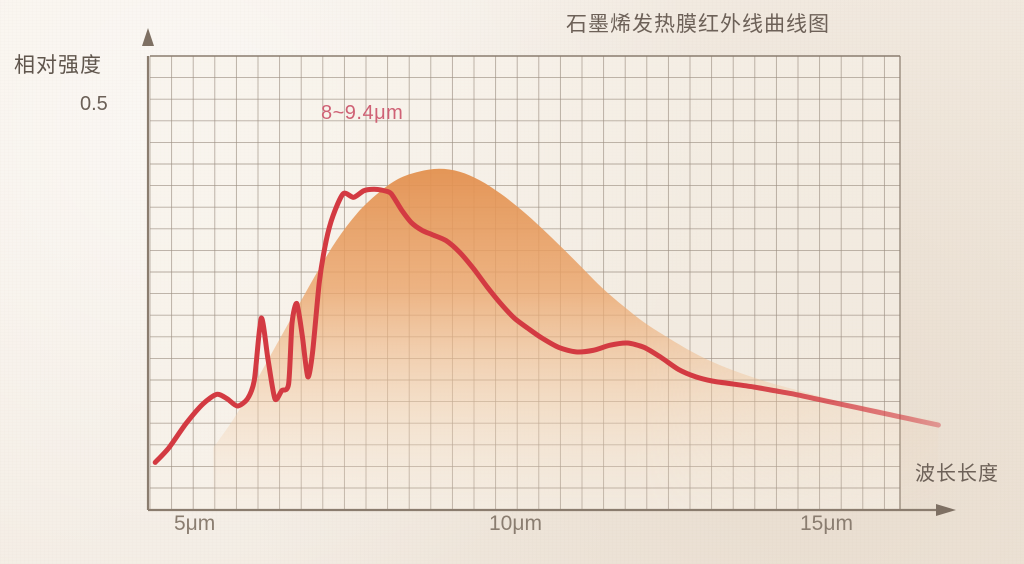 The width and height of the screenshot is (1024, 564). What do you see at coordinates (362, 113) in the screenshot?
I see `peak-band-annotation: 8~9.4μm` at bounding box center [362, 113].